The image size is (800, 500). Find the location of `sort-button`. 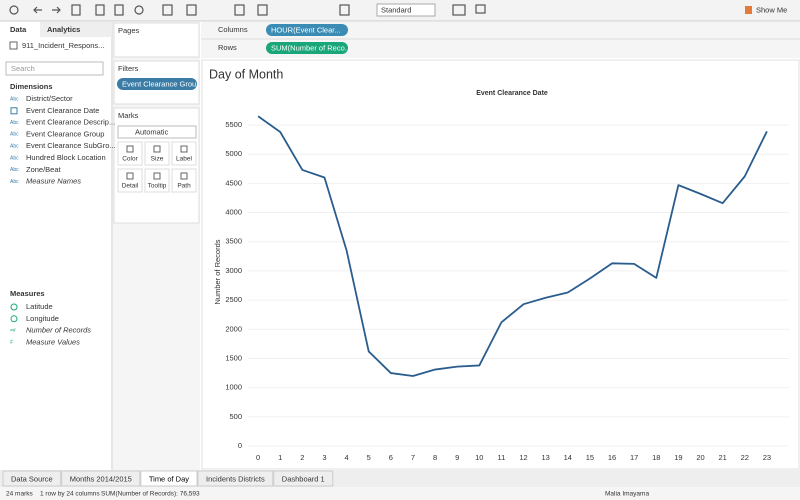

sort-button is located at coordinates (262, 10).